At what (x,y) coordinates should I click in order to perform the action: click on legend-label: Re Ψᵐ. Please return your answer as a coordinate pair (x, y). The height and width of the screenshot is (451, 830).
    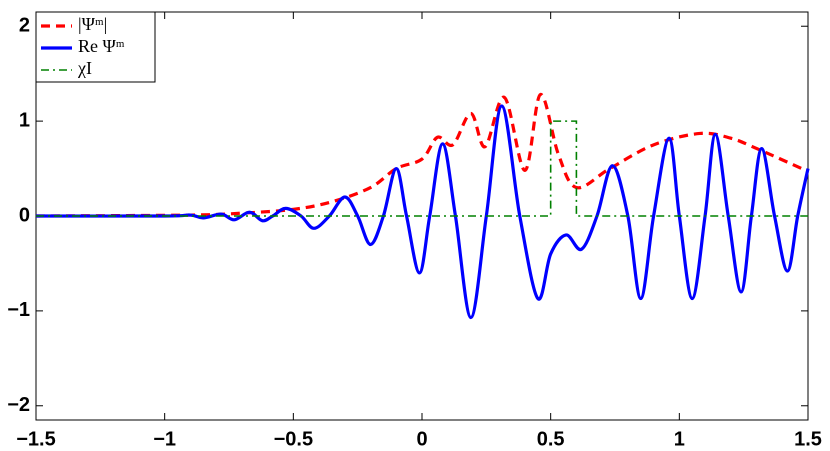
    Looking at the image, I should click on (101, 46).